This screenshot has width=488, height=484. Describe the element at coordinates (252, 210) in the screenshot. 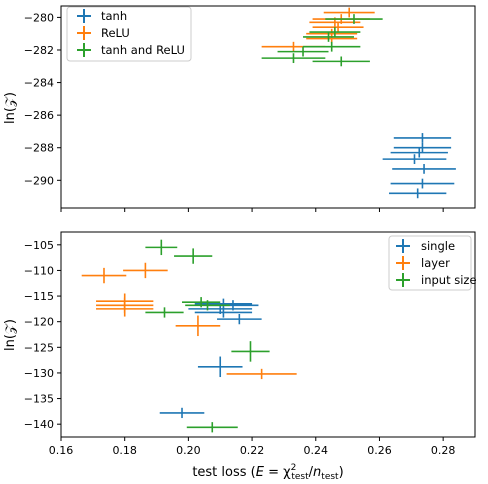

I see `top-x-axis-ticks` at that location.